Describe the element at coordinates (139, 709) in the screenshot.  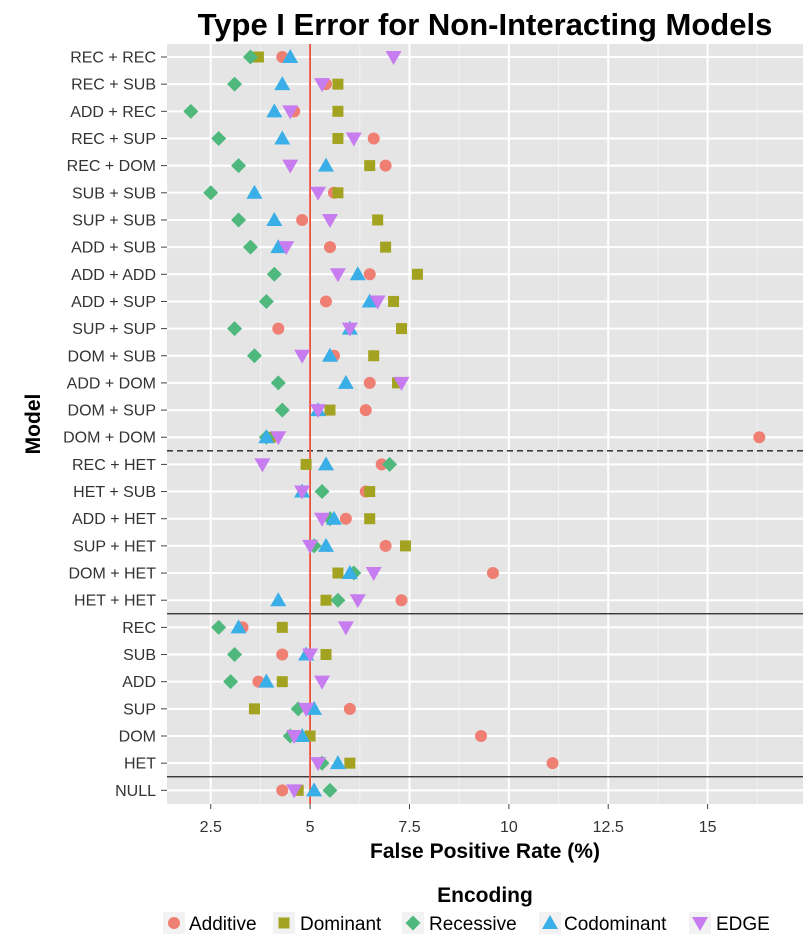
I see `y-tick-label-sup: SUP` at that location.